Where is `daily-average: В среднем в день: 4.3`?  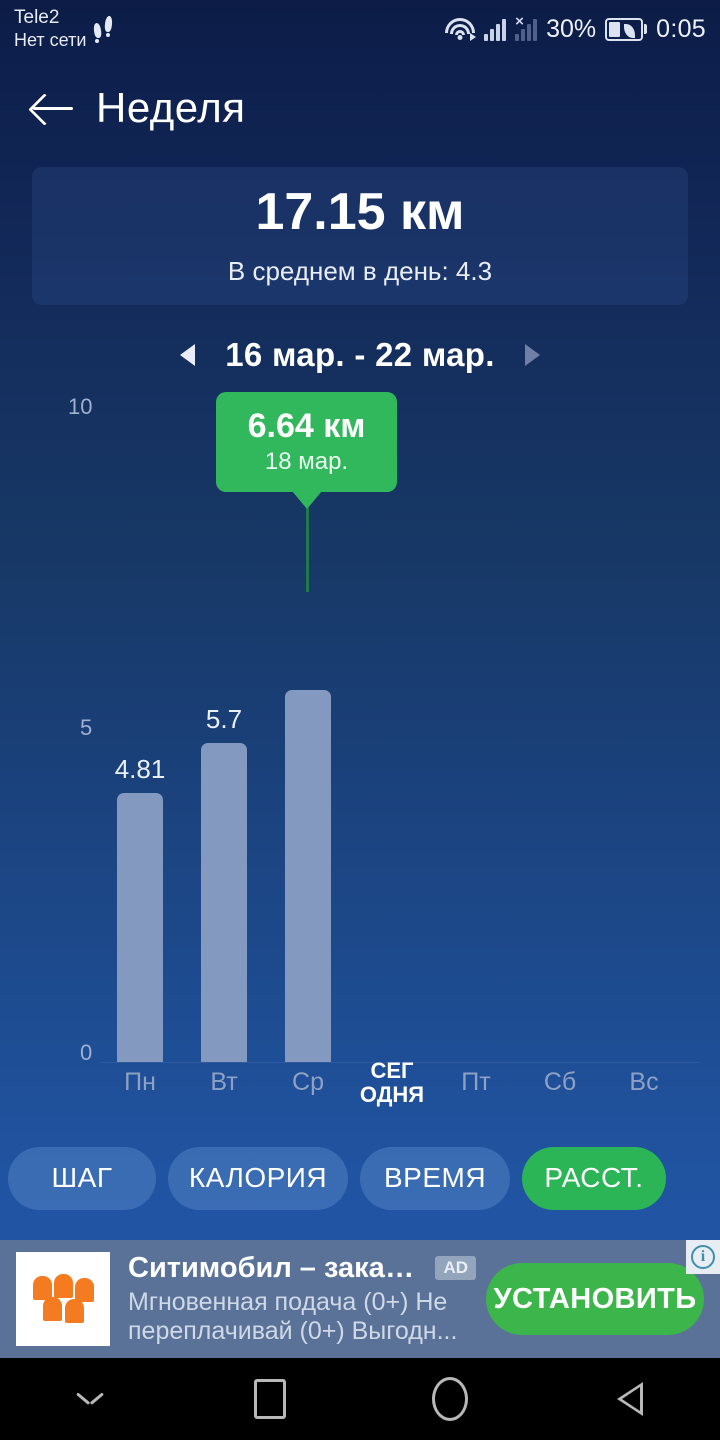
daily-average: В среднем в день: 4.3 is located at coordinates (360, 270).